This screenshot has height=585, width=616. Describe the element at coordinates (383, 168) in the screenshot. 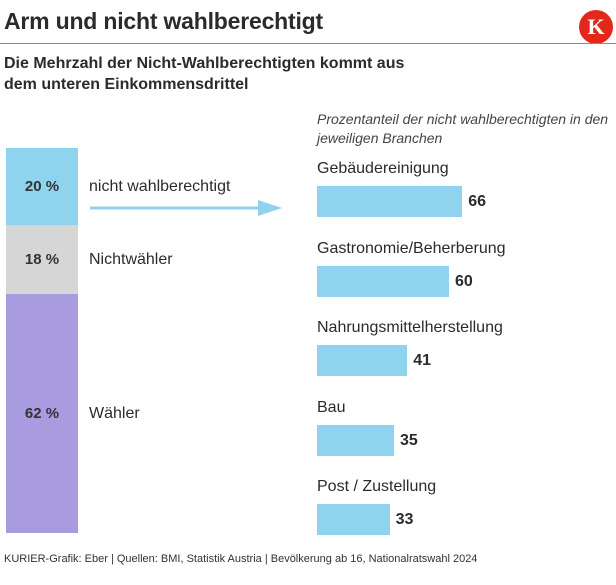

I see `category-label: Gebäudereinigung` at that location.